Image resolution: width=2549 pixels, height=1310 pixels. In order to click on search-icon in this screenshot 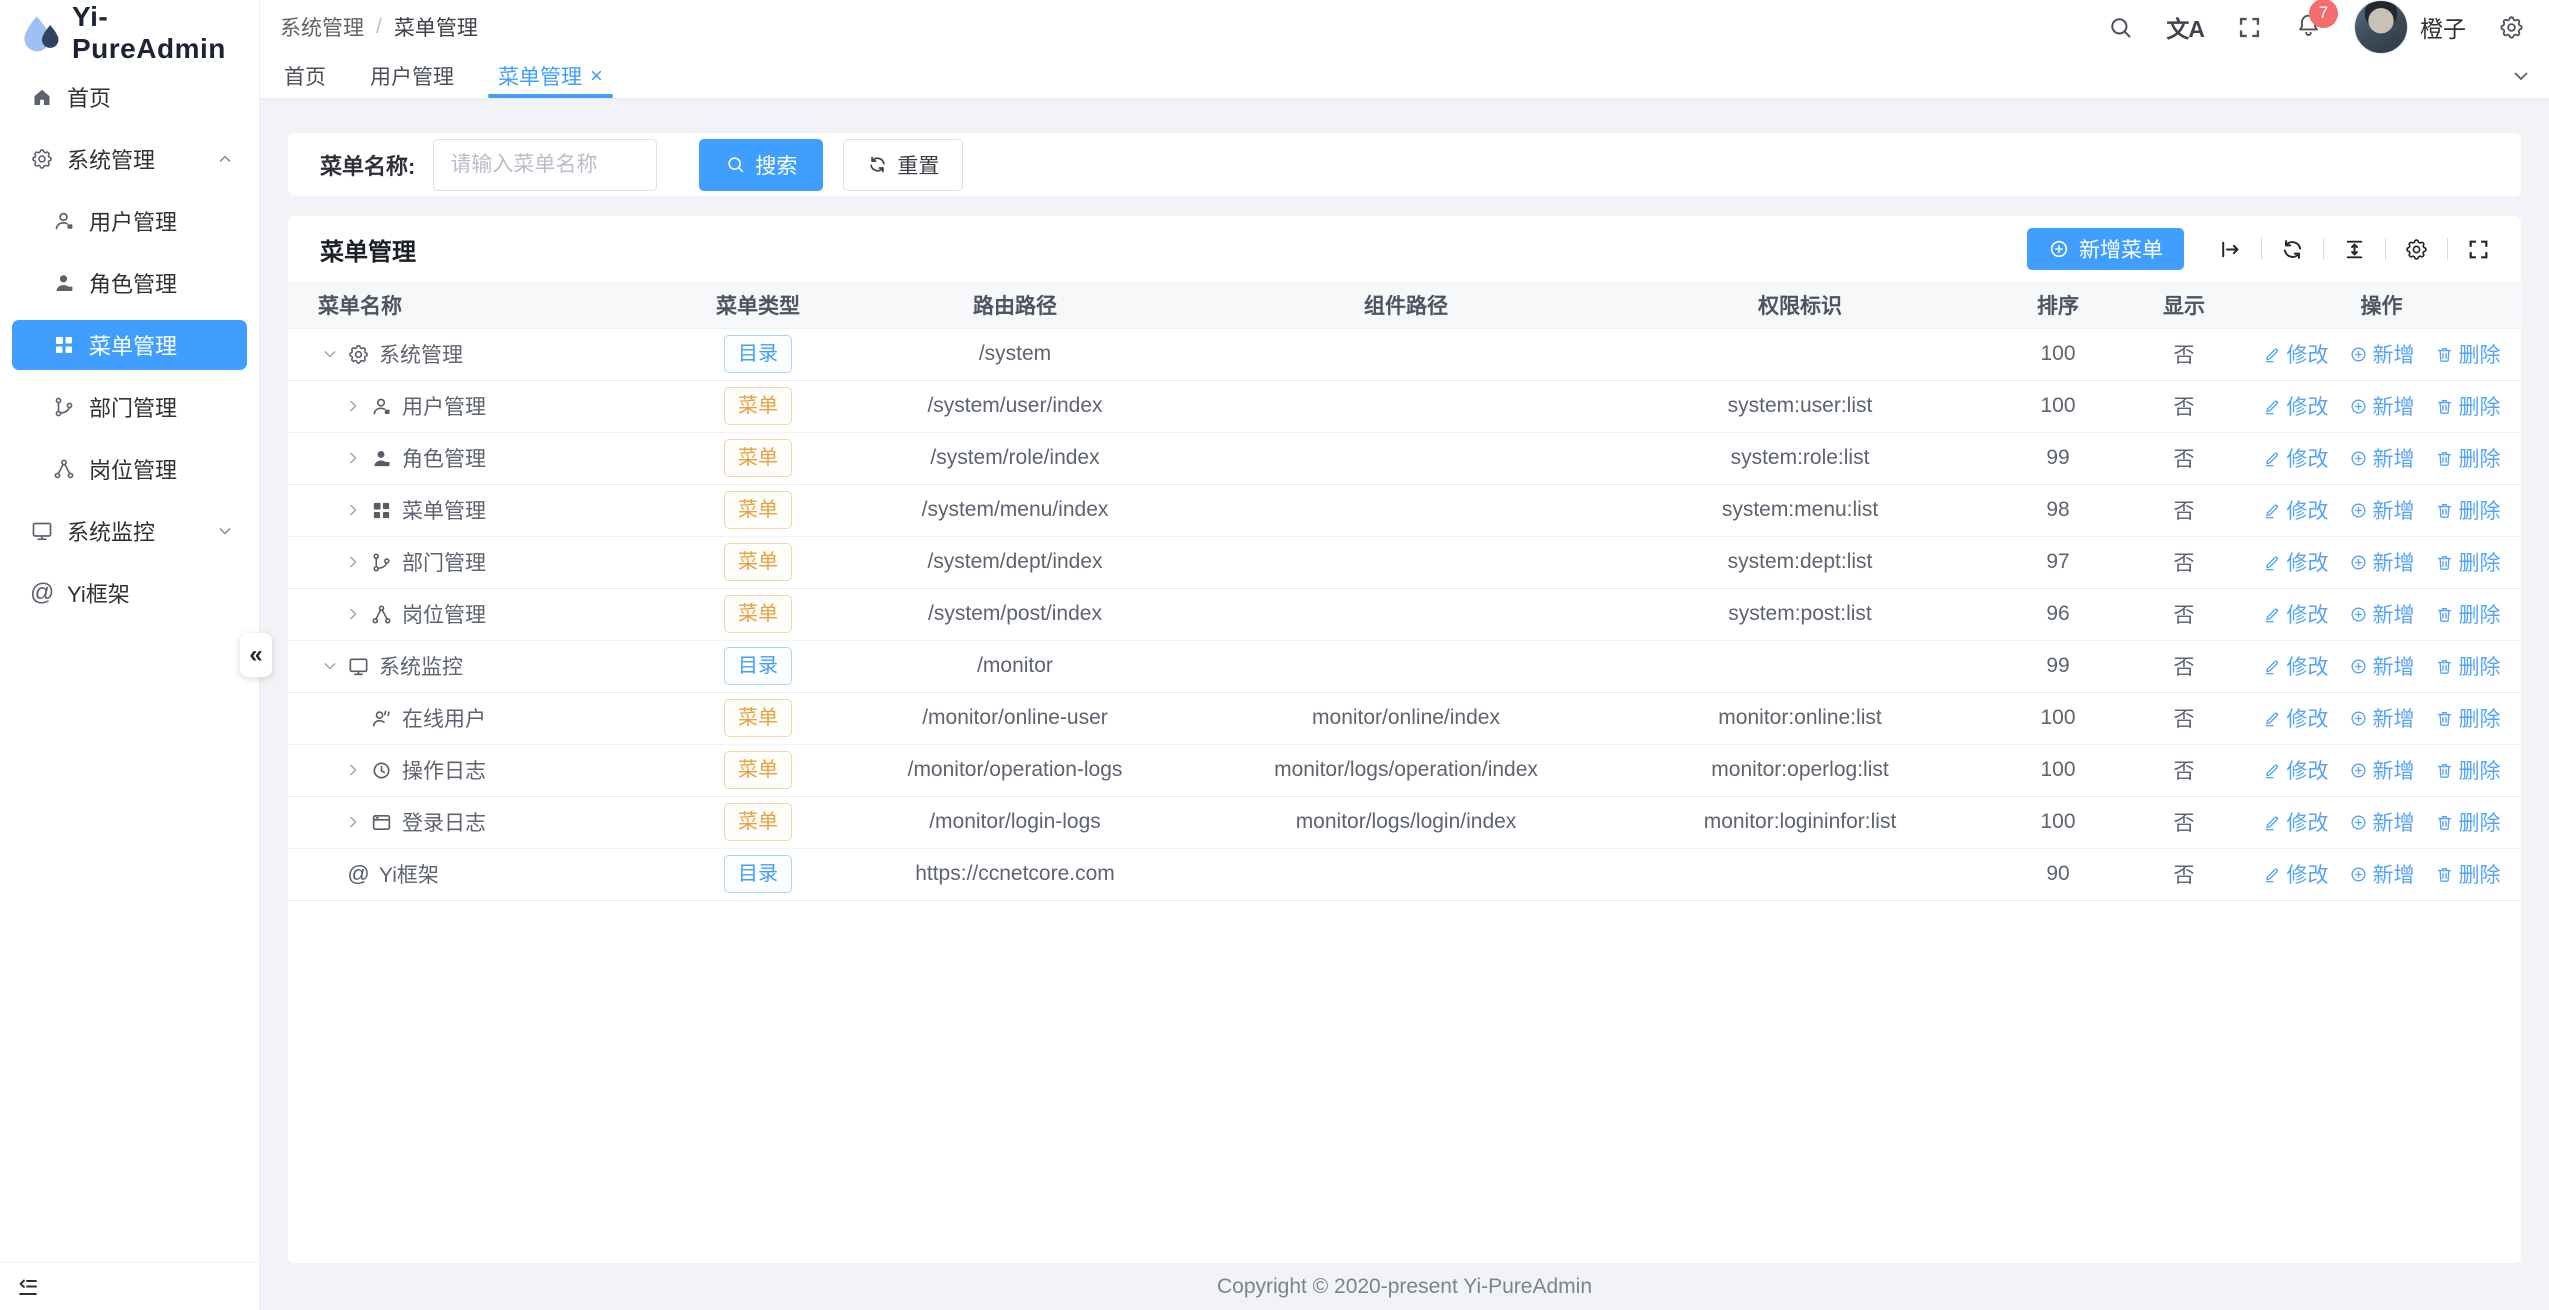, I will do `click(2120, 27)`.